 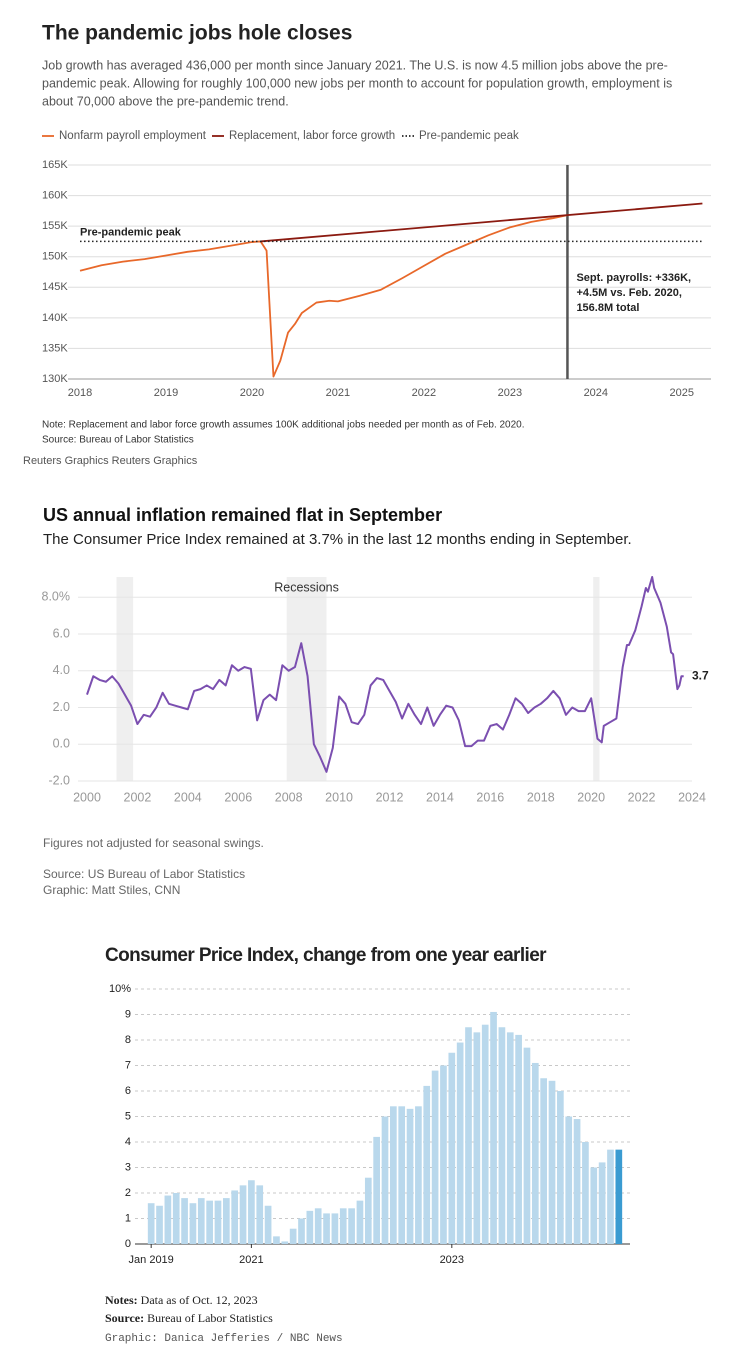 What do you see at coordinates (596, 393) in the screenshot?
I see `x-tick-label: 2024` at bounding box center [596, 393].